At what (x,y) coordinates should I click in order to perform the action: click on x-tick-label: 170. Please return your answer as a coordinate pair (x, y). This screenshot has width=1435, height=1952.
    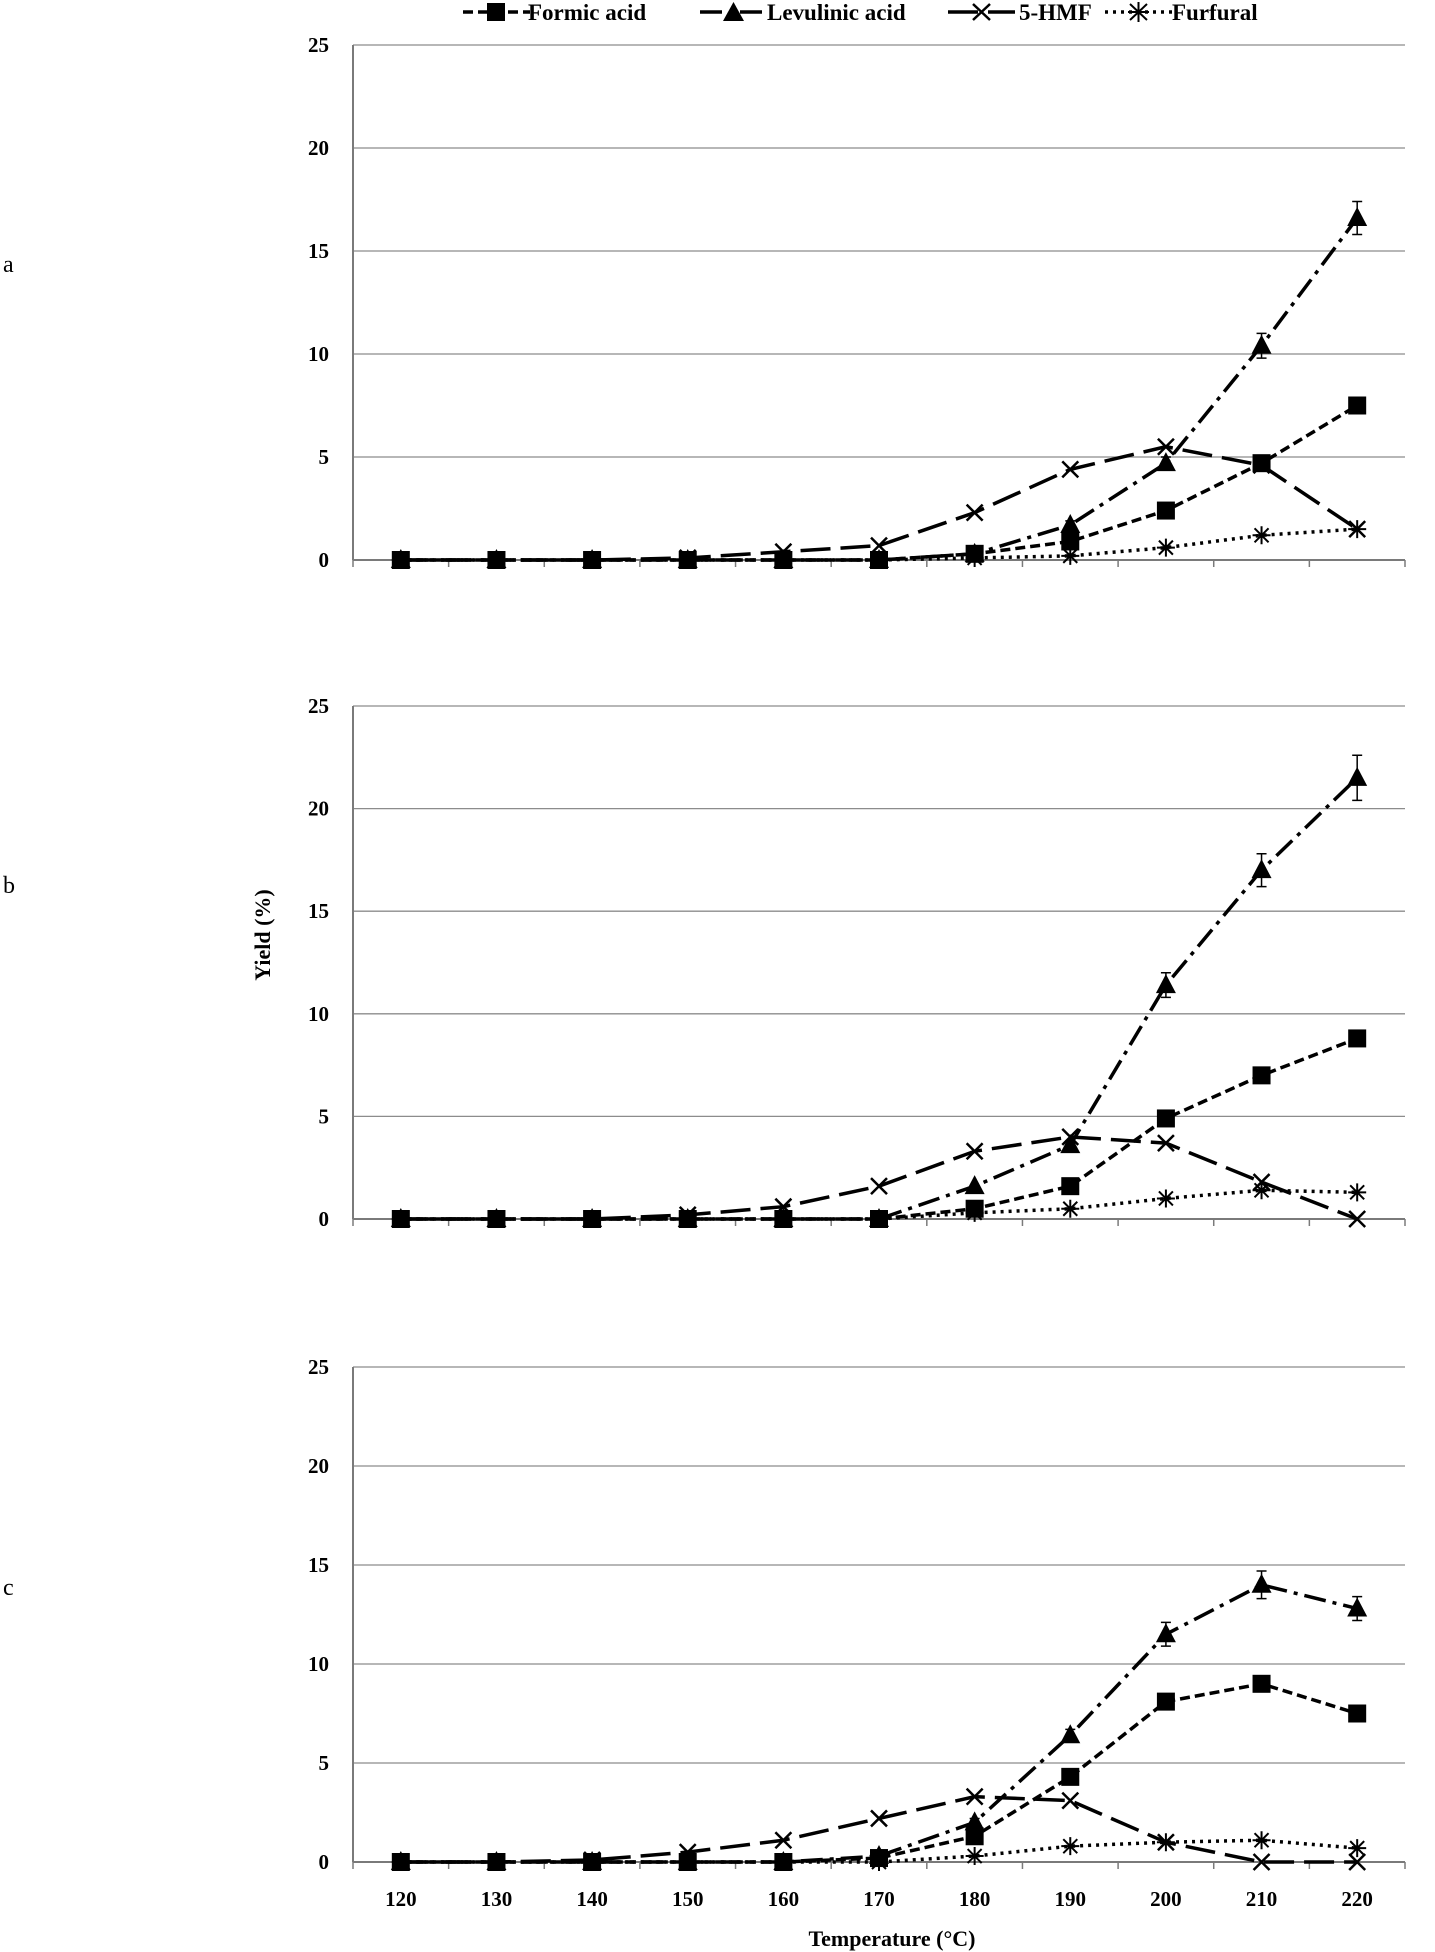
    Looking at the image, I should click on (879, 1899).